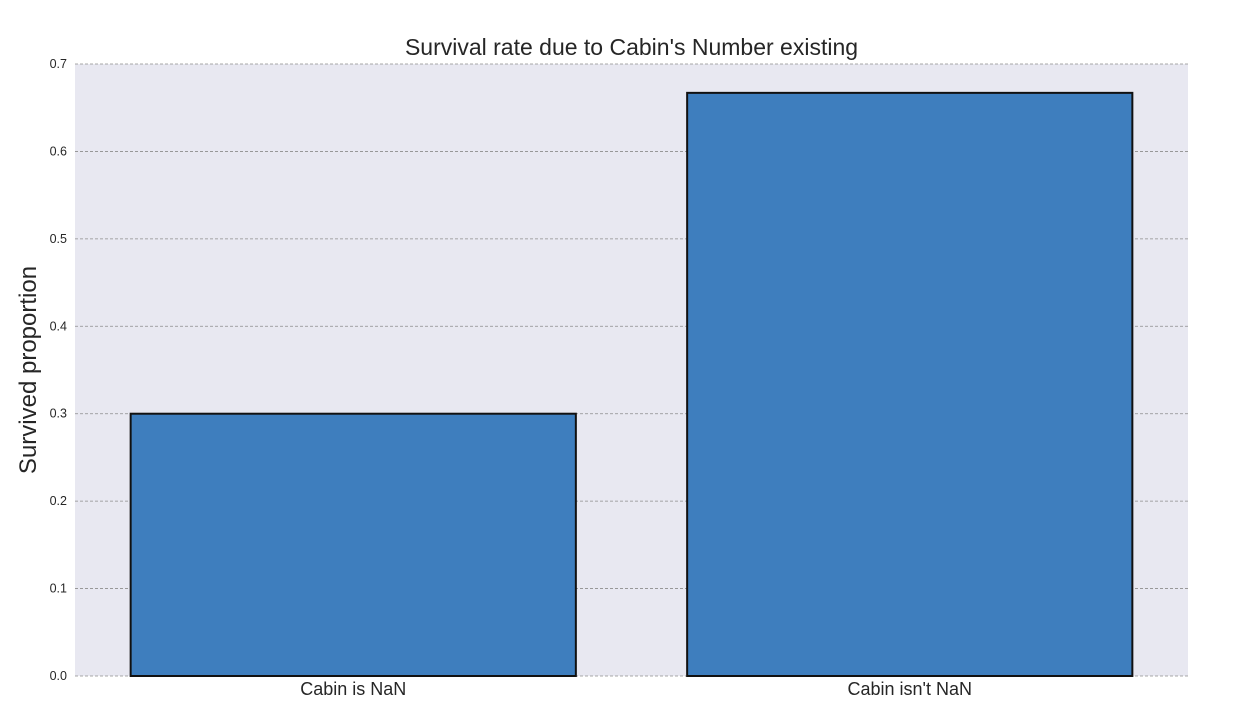  I want to click on y-tick-label: 0.3, so click(58, 414).